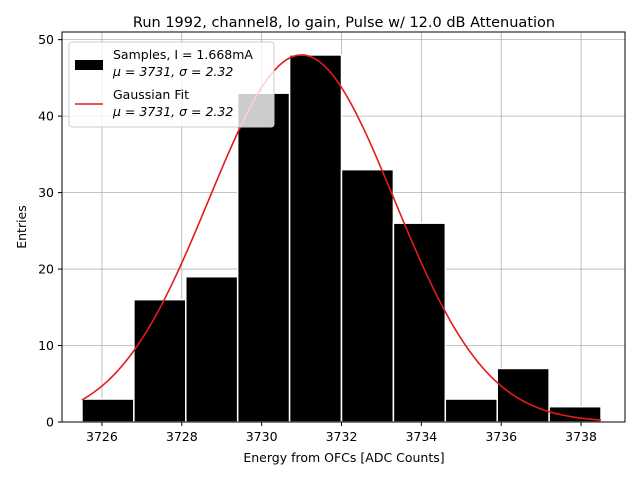  I want to click on y-tick-label: 20, so click(46, 269).